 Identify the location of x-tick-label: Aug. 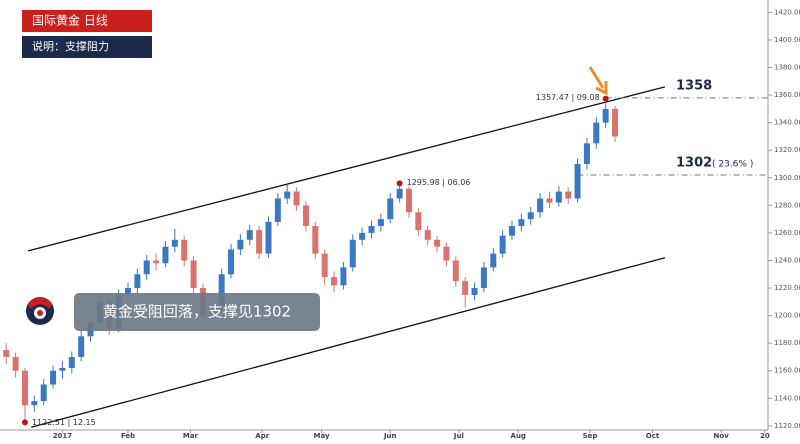
(518, 436).